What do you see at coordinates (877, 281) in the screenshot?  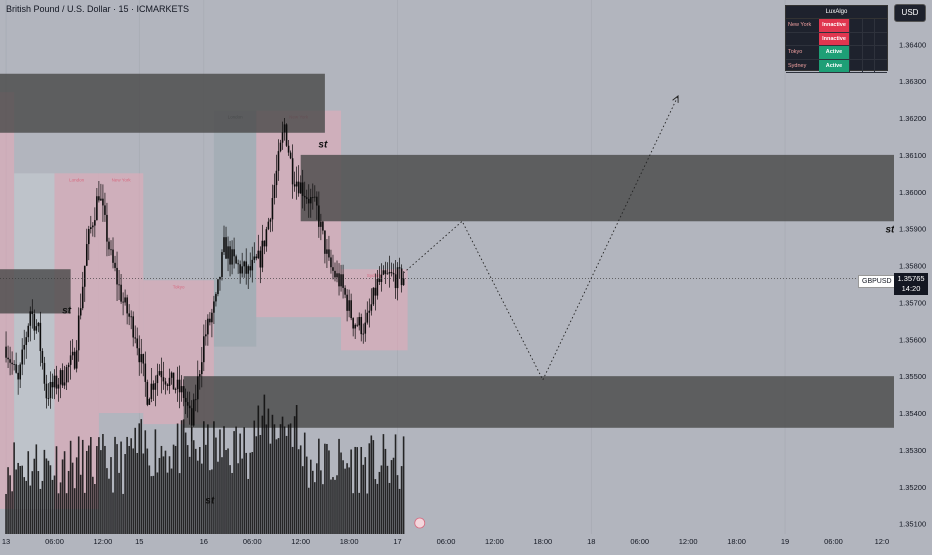 I see `symbol-label: GBPUSD` at bounding box center [877, 281].